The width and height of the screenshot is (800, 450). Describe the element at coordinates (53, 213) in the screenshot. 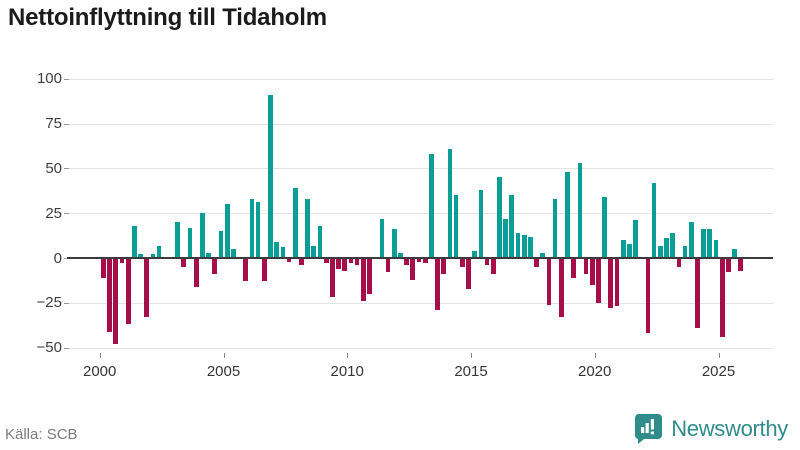

I see `y-axis-label: 25` at that location.